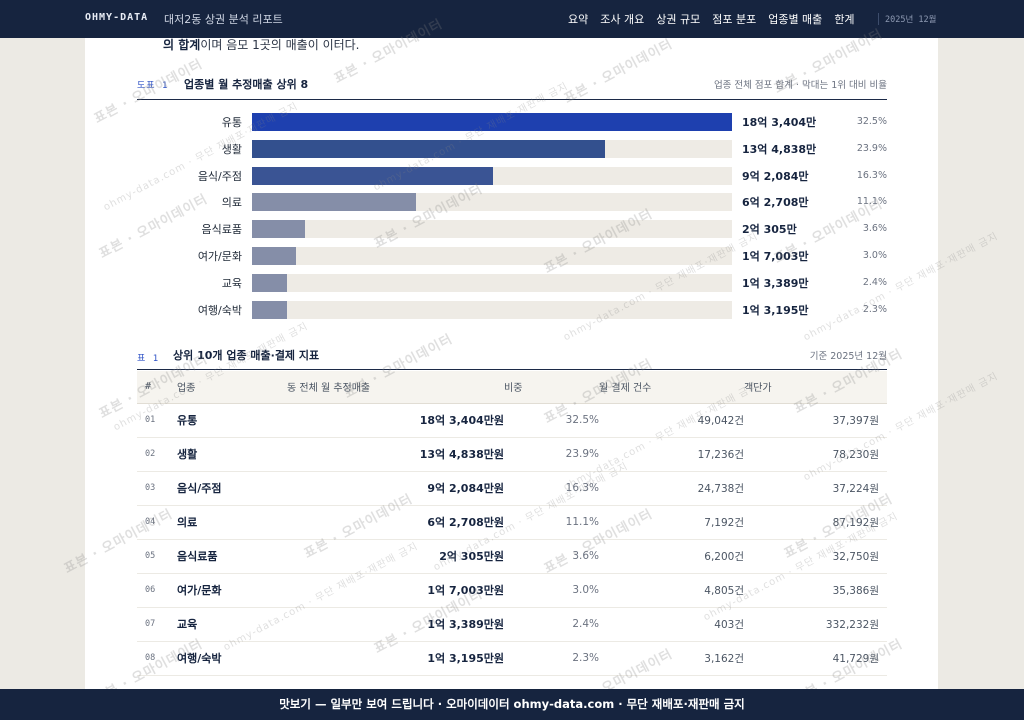 The width and height of the screenshot is (1024, 720). Describe the element at coordinates (815, 488) in the screenshot. I see `cell-avg-ticket: 37,224원` at that location.